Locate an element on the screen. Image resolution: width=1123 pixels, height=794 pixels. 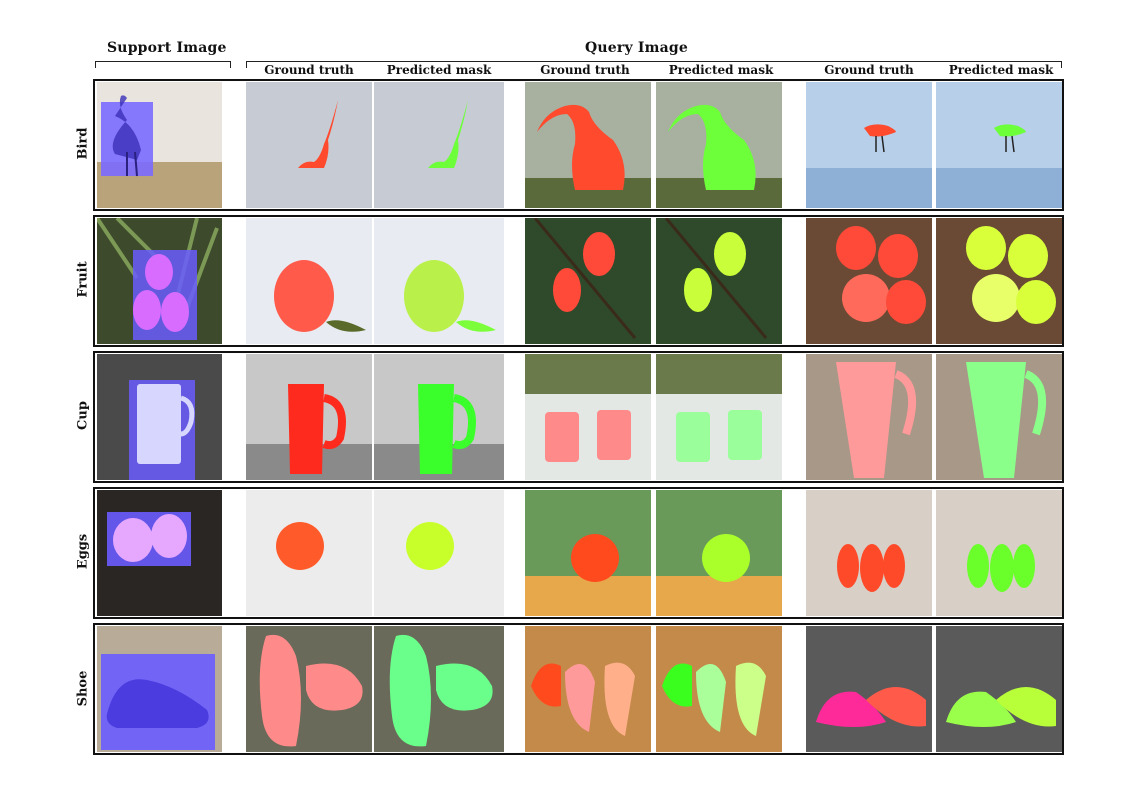
fruit-query2-ground-truth is located at coordinates (588, 281).